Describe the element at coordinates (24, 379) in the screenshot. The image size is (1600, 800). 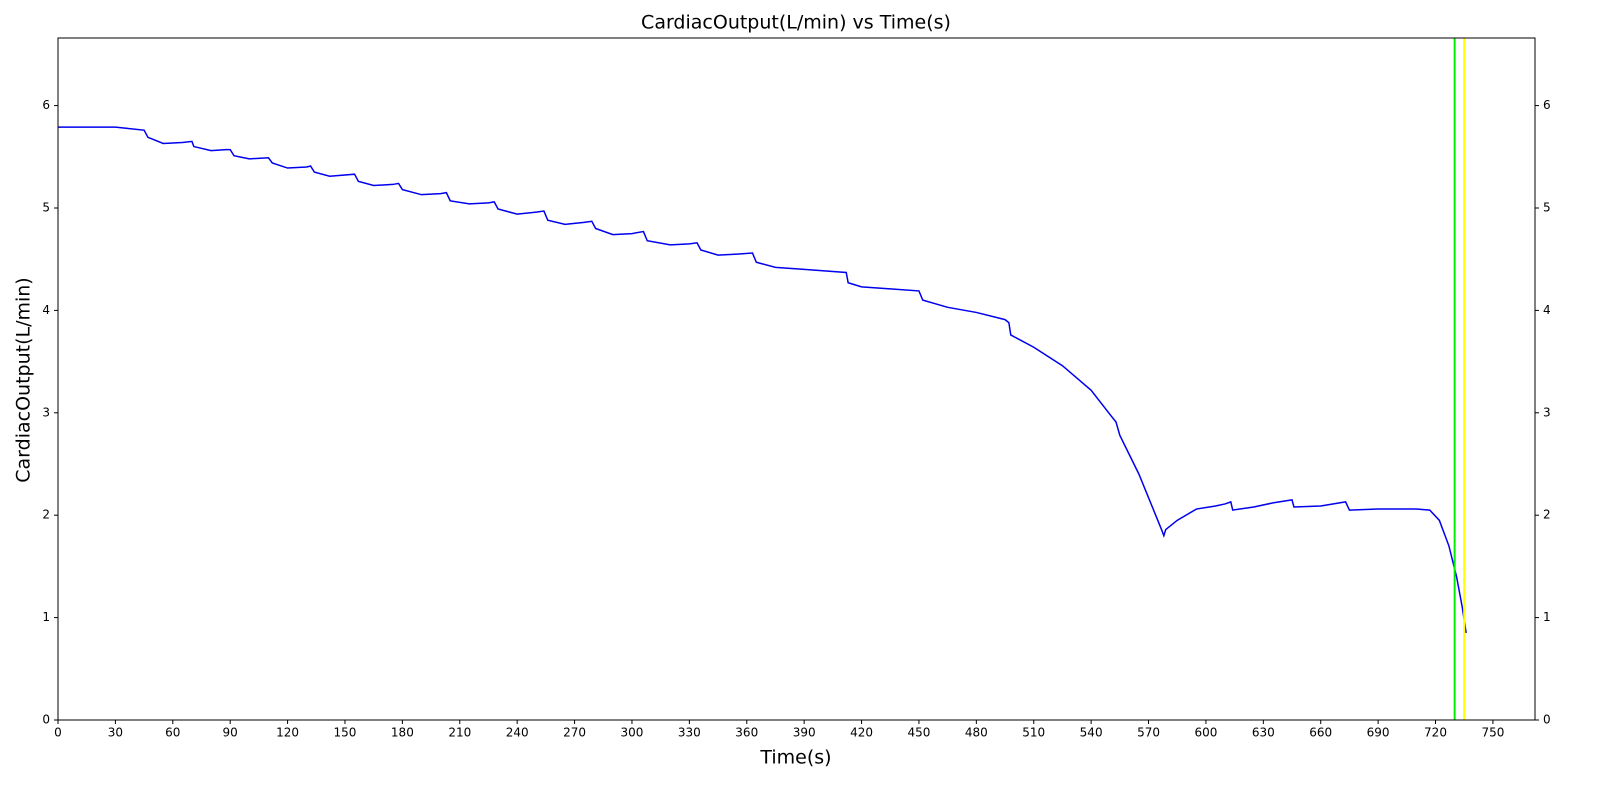
I see `y-axis-label: CardiacOutput(L/min)` at that location.